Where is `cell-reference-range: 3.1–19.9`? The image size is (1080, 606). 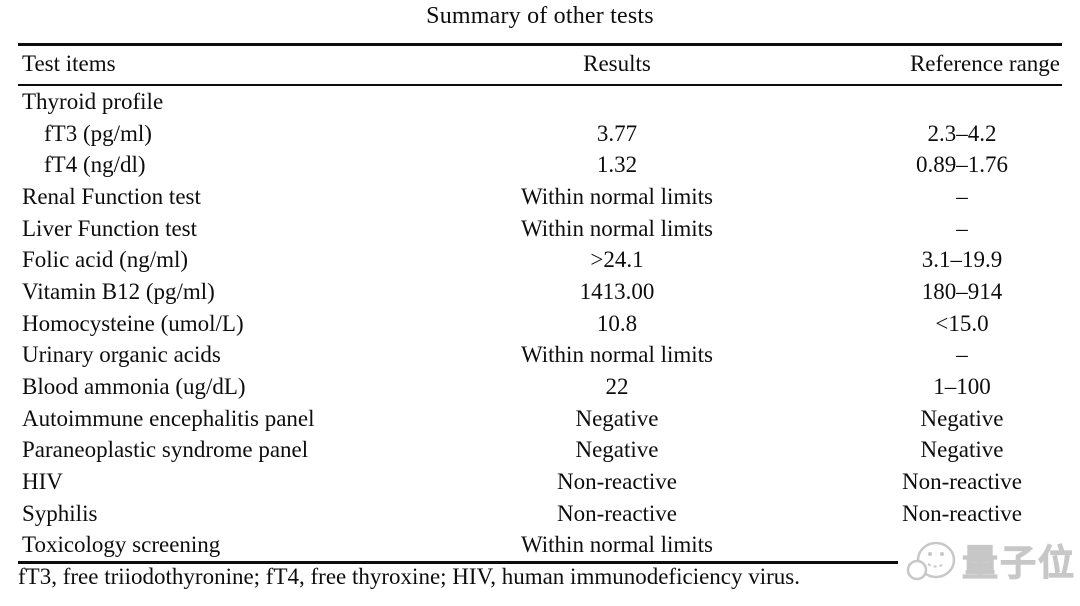 cell-reference-range: 3.1–19.9 is located at coordinates (962, 260).